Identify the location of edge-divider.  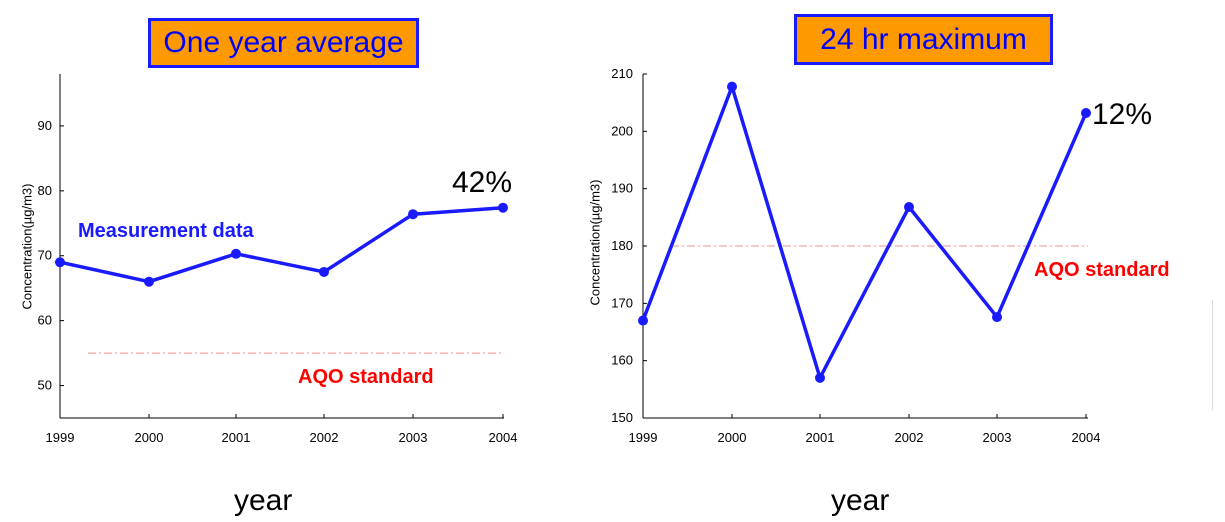
(1212, 355).